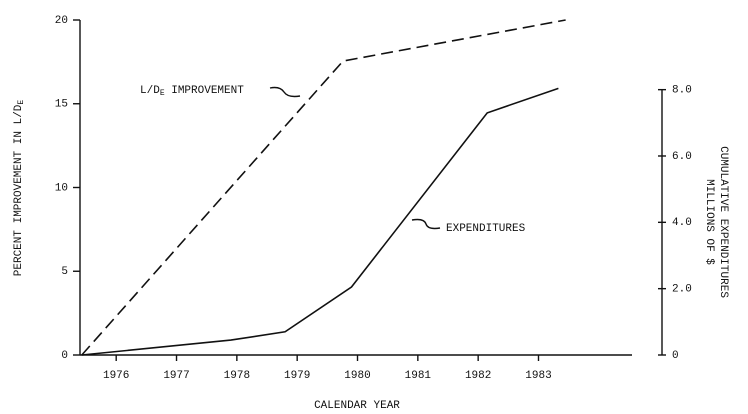  I want to click on x-tick-label: 1980, so click(357, 376).